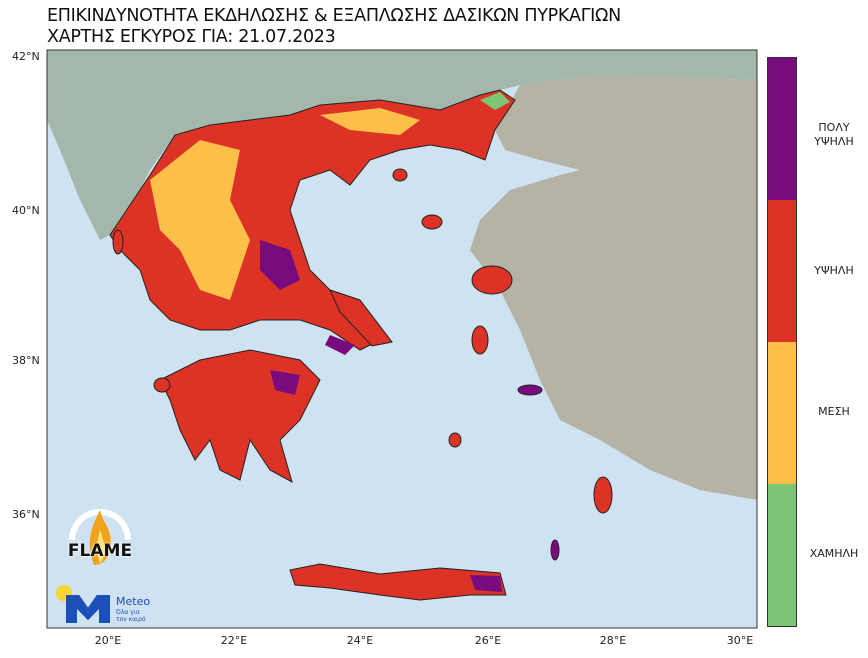 The width and height of the screenshot is (868, 658). I want to click on meteo-tagline-line: Όλα για, so click(128, 612).